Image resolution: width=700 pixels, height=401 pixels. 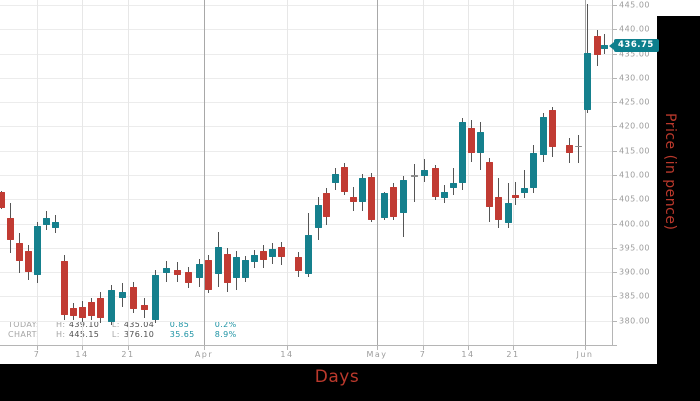 I want to click on y-axis-line, so click(x=612, y=173).